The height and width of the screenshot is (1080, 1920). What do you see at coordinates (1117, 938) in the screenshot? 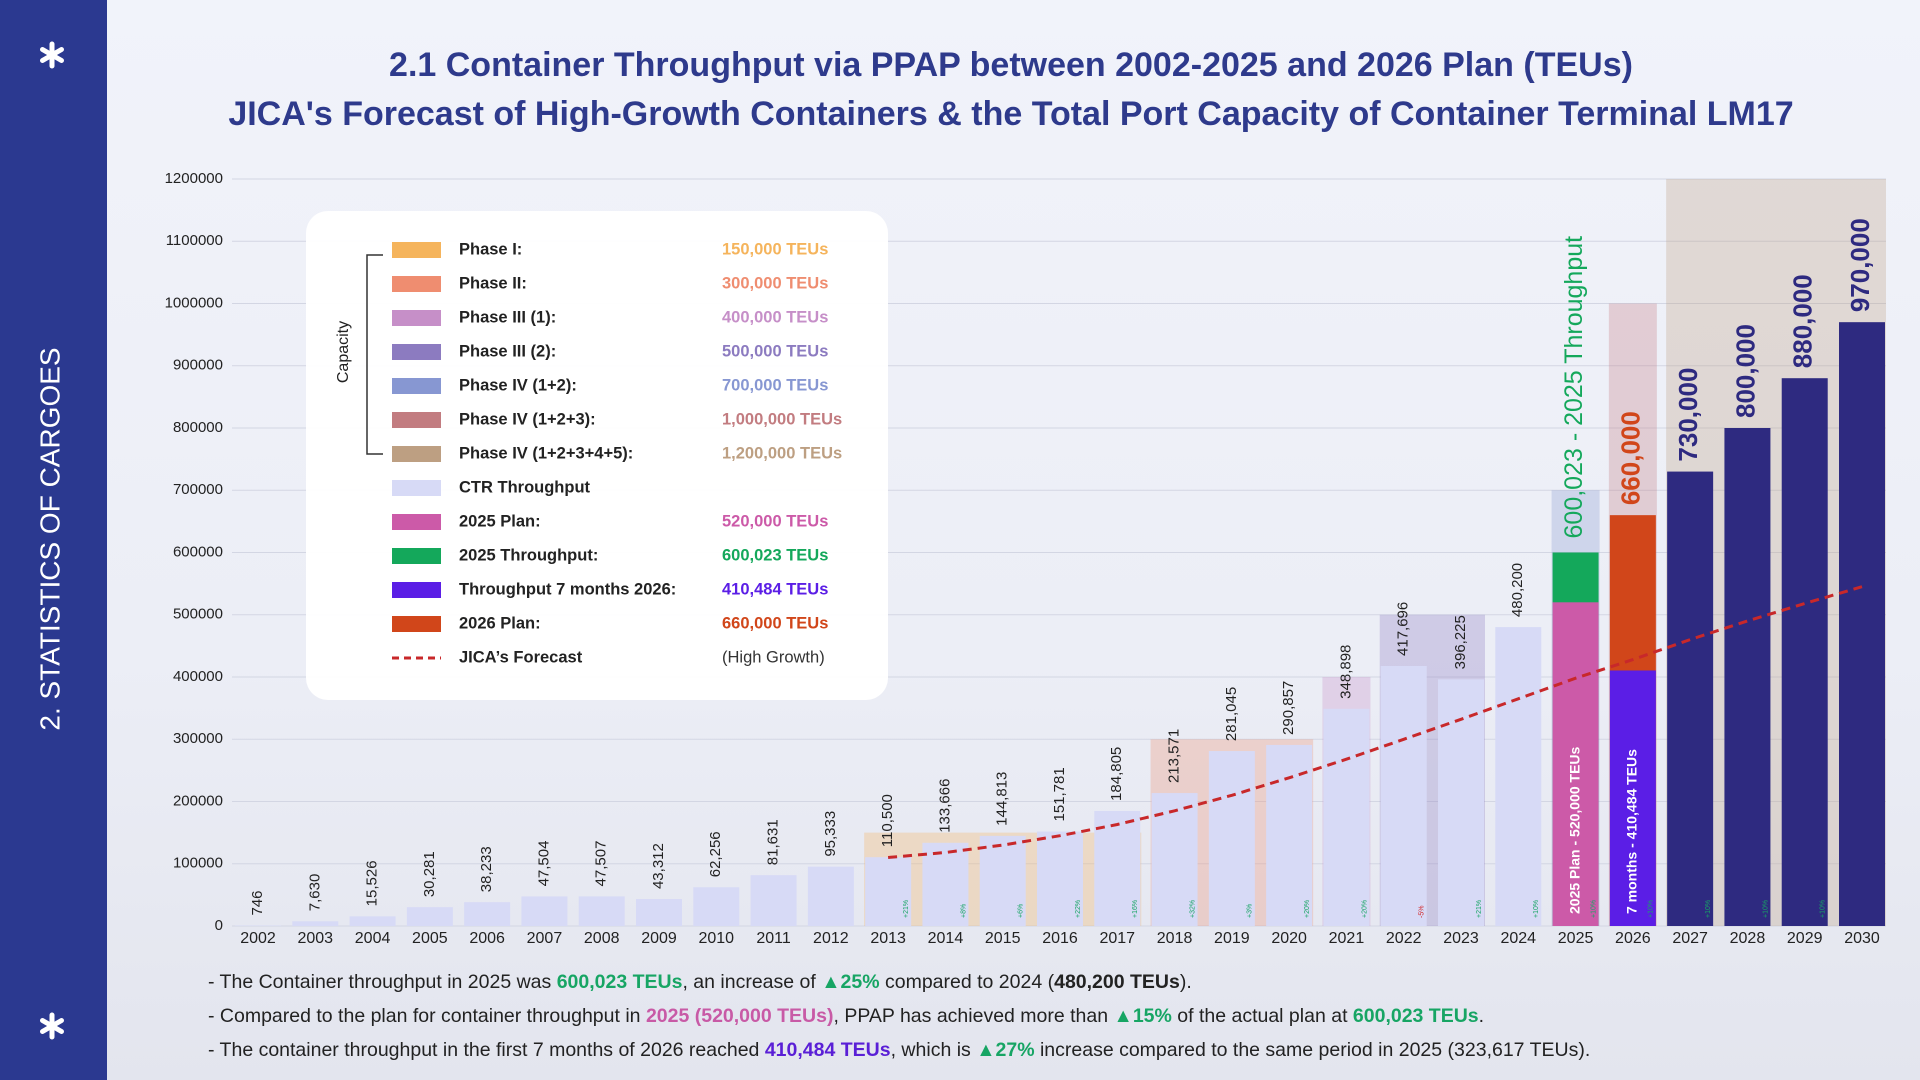
I see `x-tick-label: 2017` at bounding box center [1117, 938].